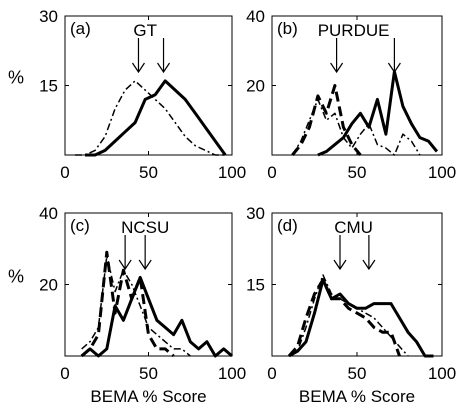 The height and width of the screenshot is (409, 465). I want to click on panel-label: (c), so click(80, 225).